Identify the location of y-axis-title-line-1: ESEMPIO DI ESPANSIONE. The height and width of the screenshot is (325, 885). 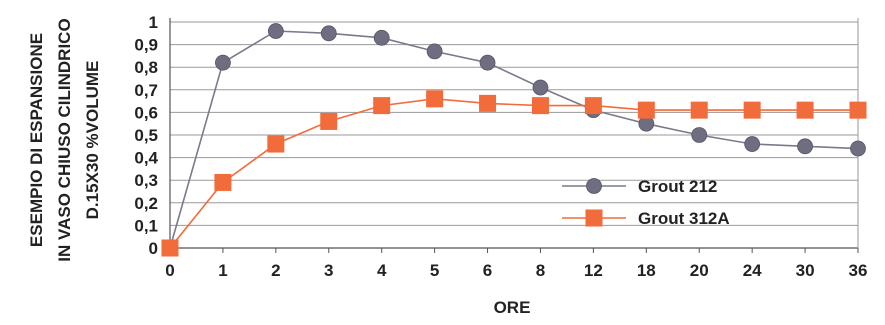
(36, 140).